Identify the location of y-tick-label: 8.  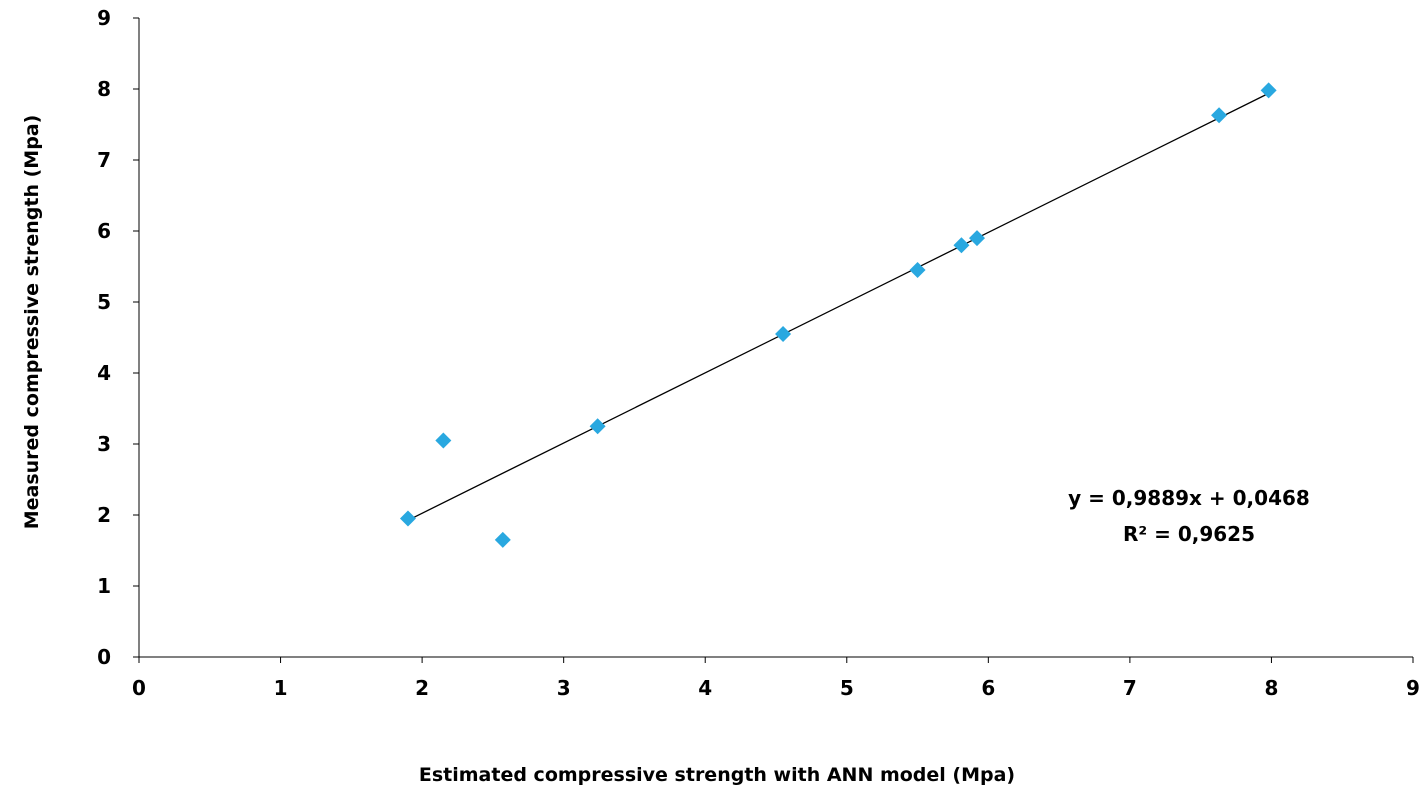
(104, 89).